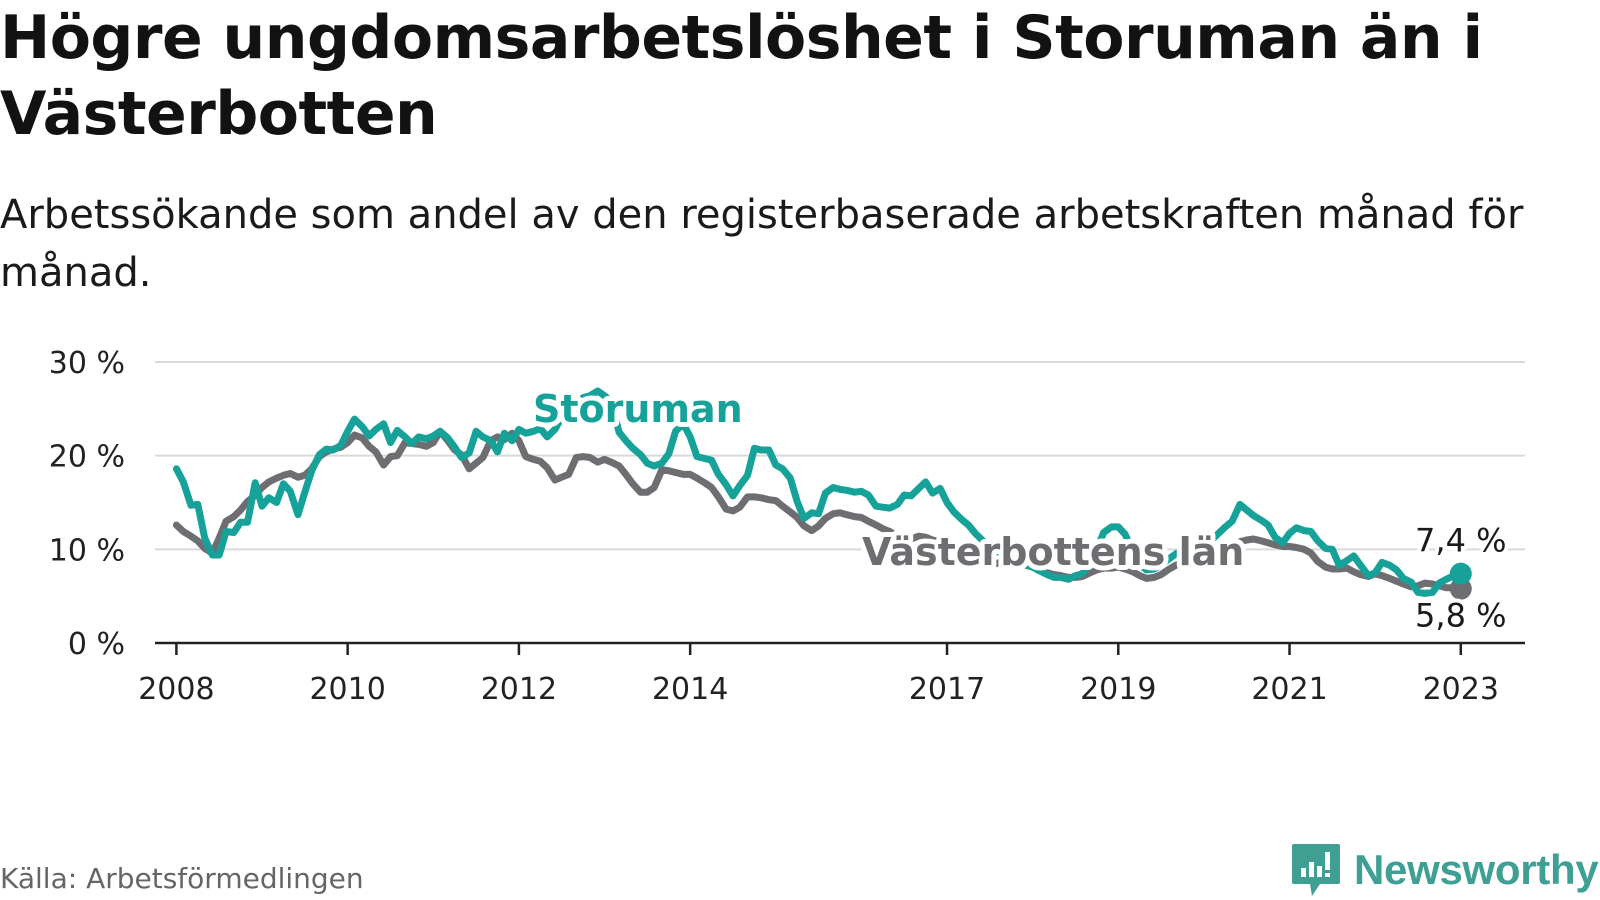 Image resolution: width=1600 pixels, height=900 pixels. Describe the element at coordinates (1461, 689) in the screenshot. I see `x-tick-label: 2023` at that location.